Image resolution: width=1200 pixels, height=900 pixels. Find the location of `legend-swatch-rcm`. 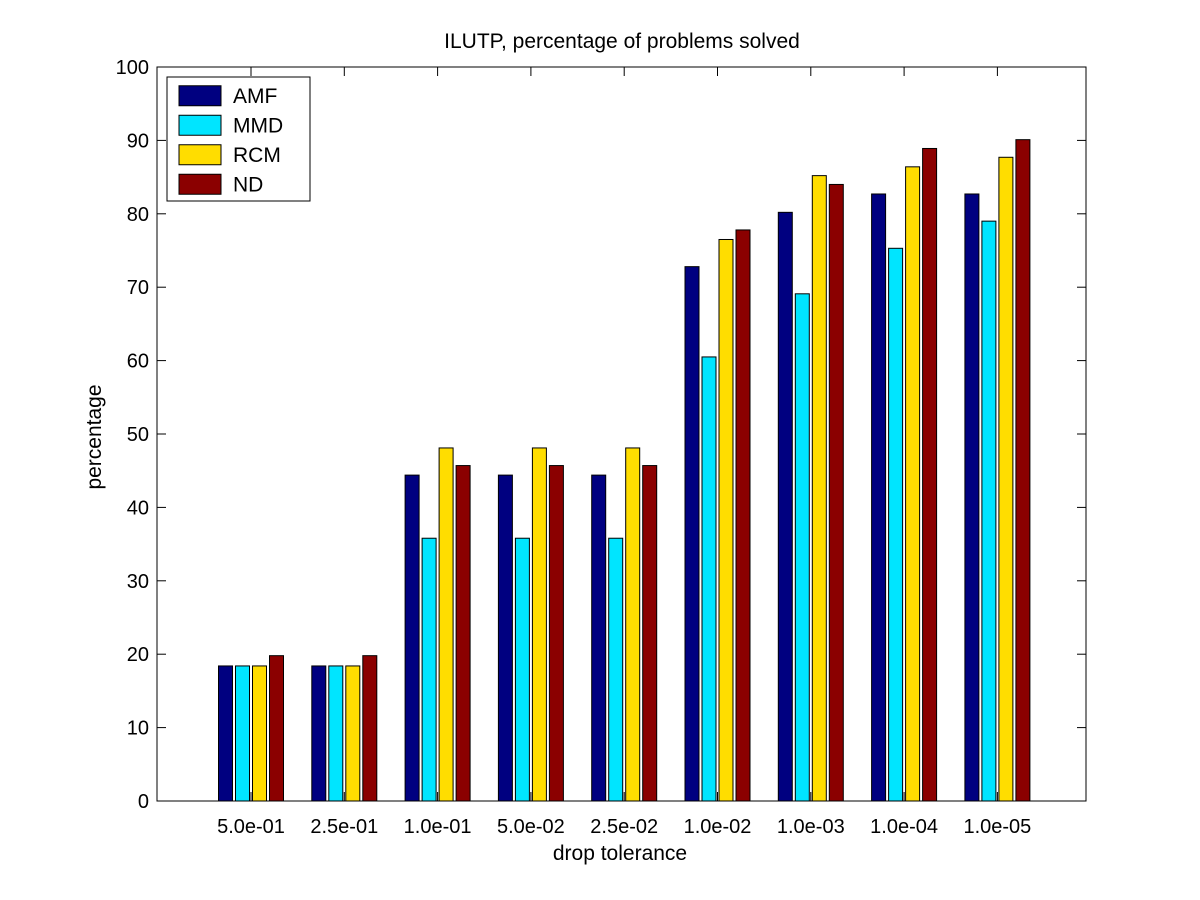

legend-swatch-rcm is located at coordinates (200, 155).